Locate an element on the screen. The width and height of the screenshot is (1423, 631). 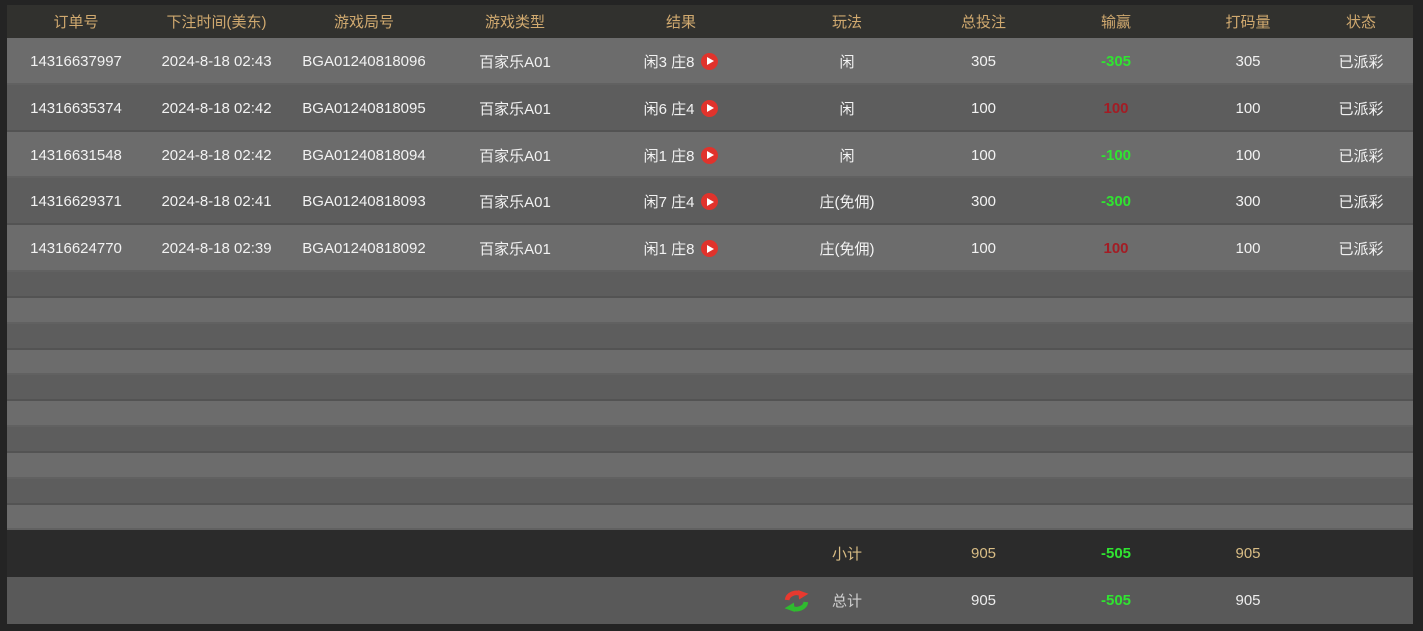
cell-total_bet: 305 is located at coordinates (983, 61).